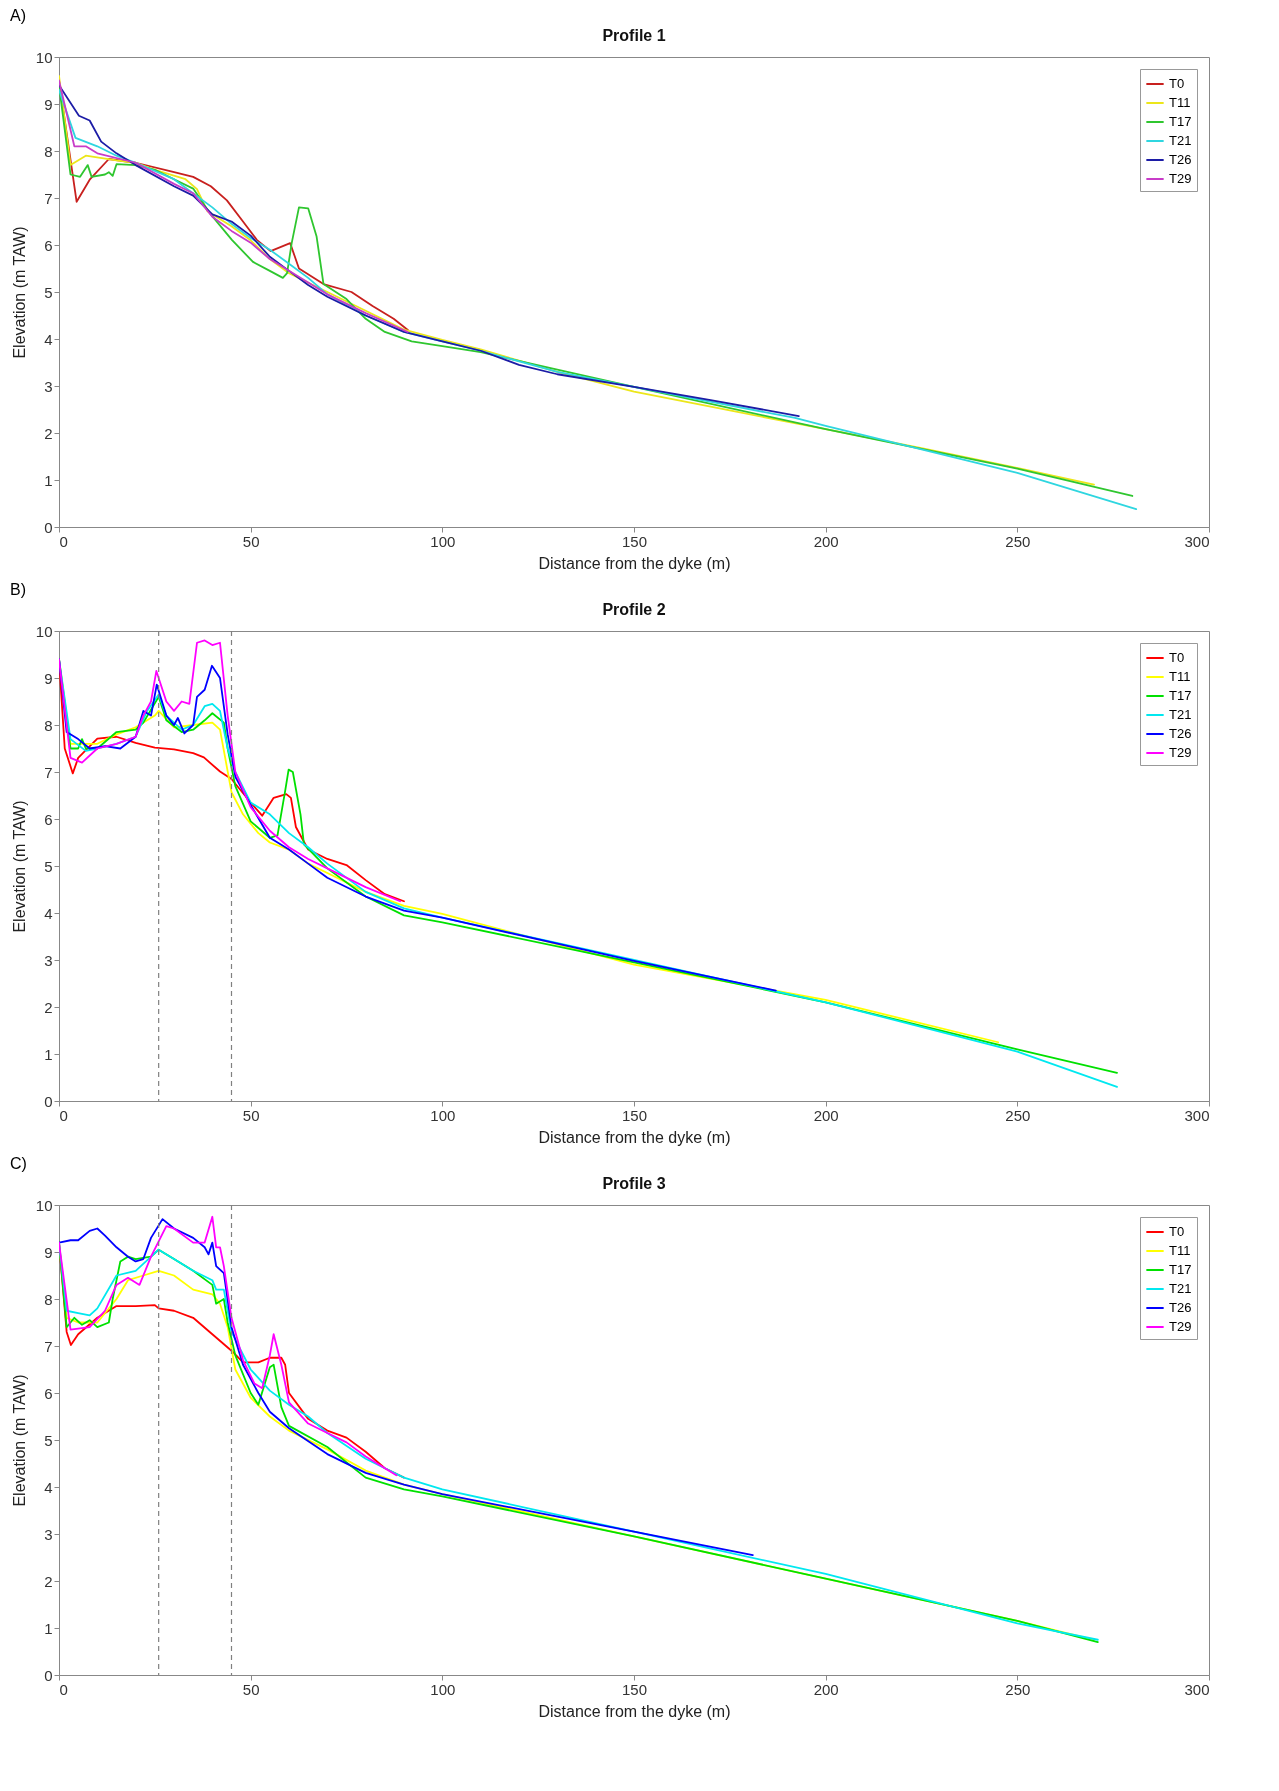  I want to click on text: C), so click(18, 1164).